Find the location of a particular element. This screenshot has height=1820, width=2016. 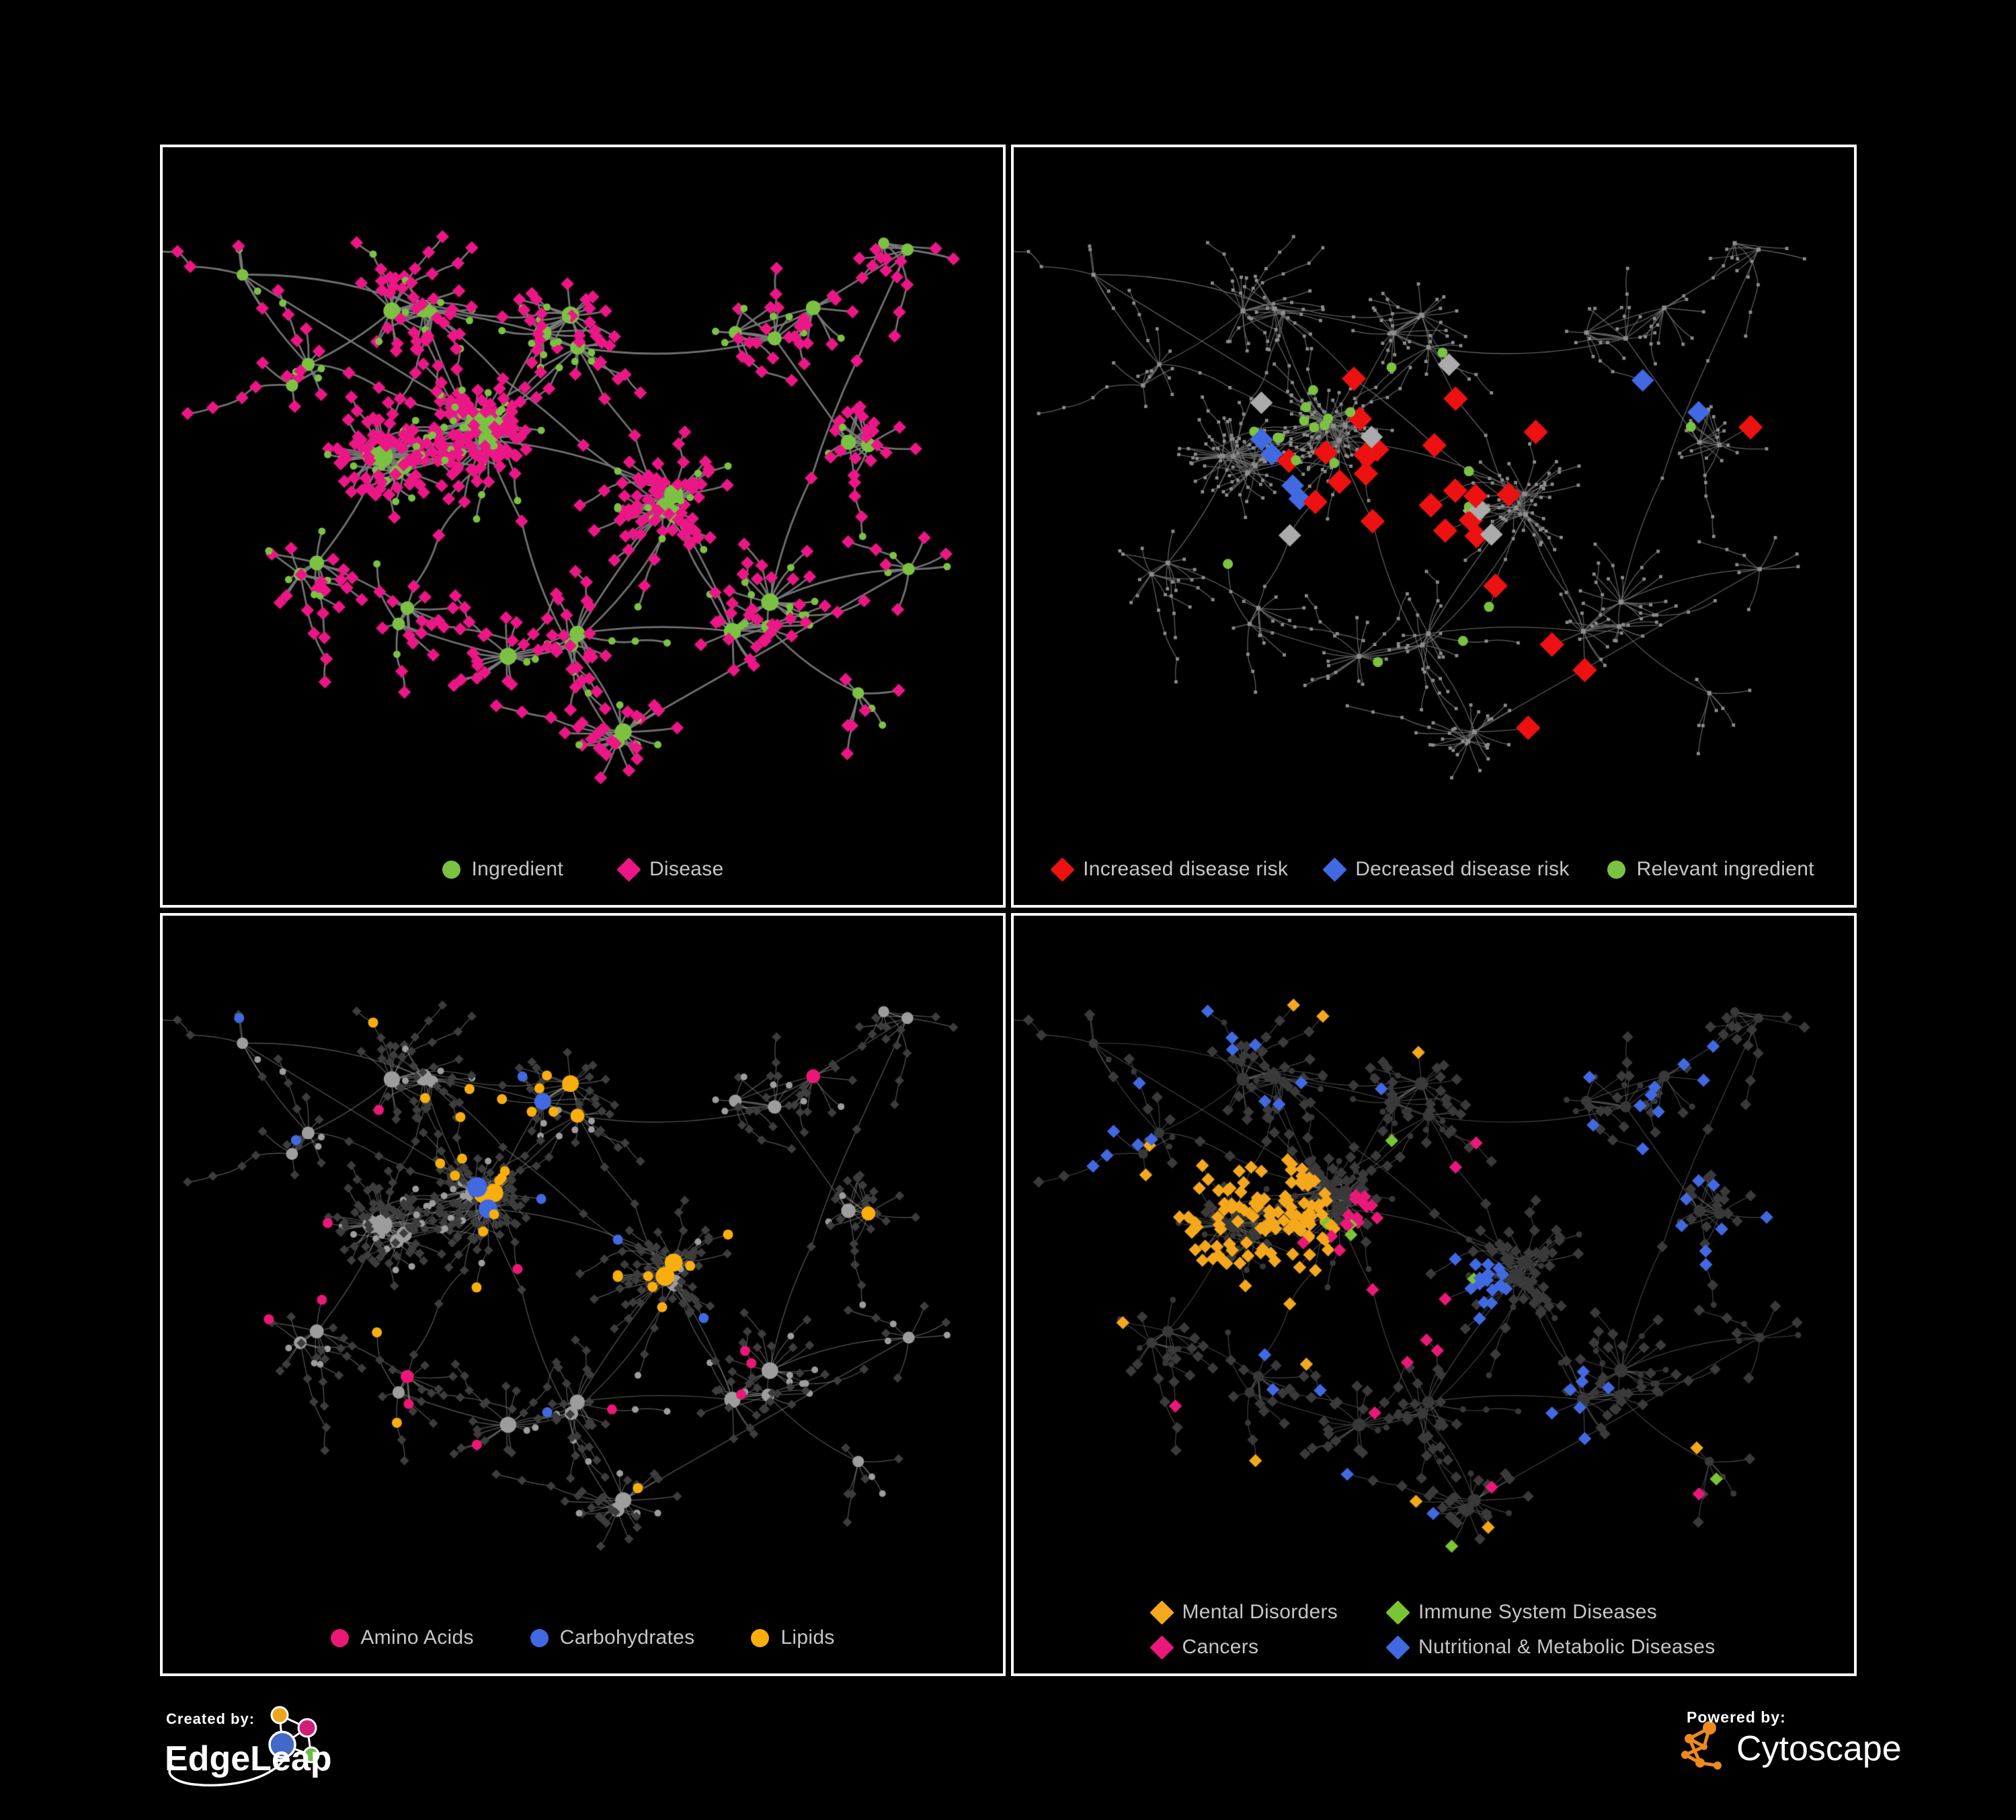

legend-ingredient-disease: Ingredient Disease is located at coordinates (583, 869).